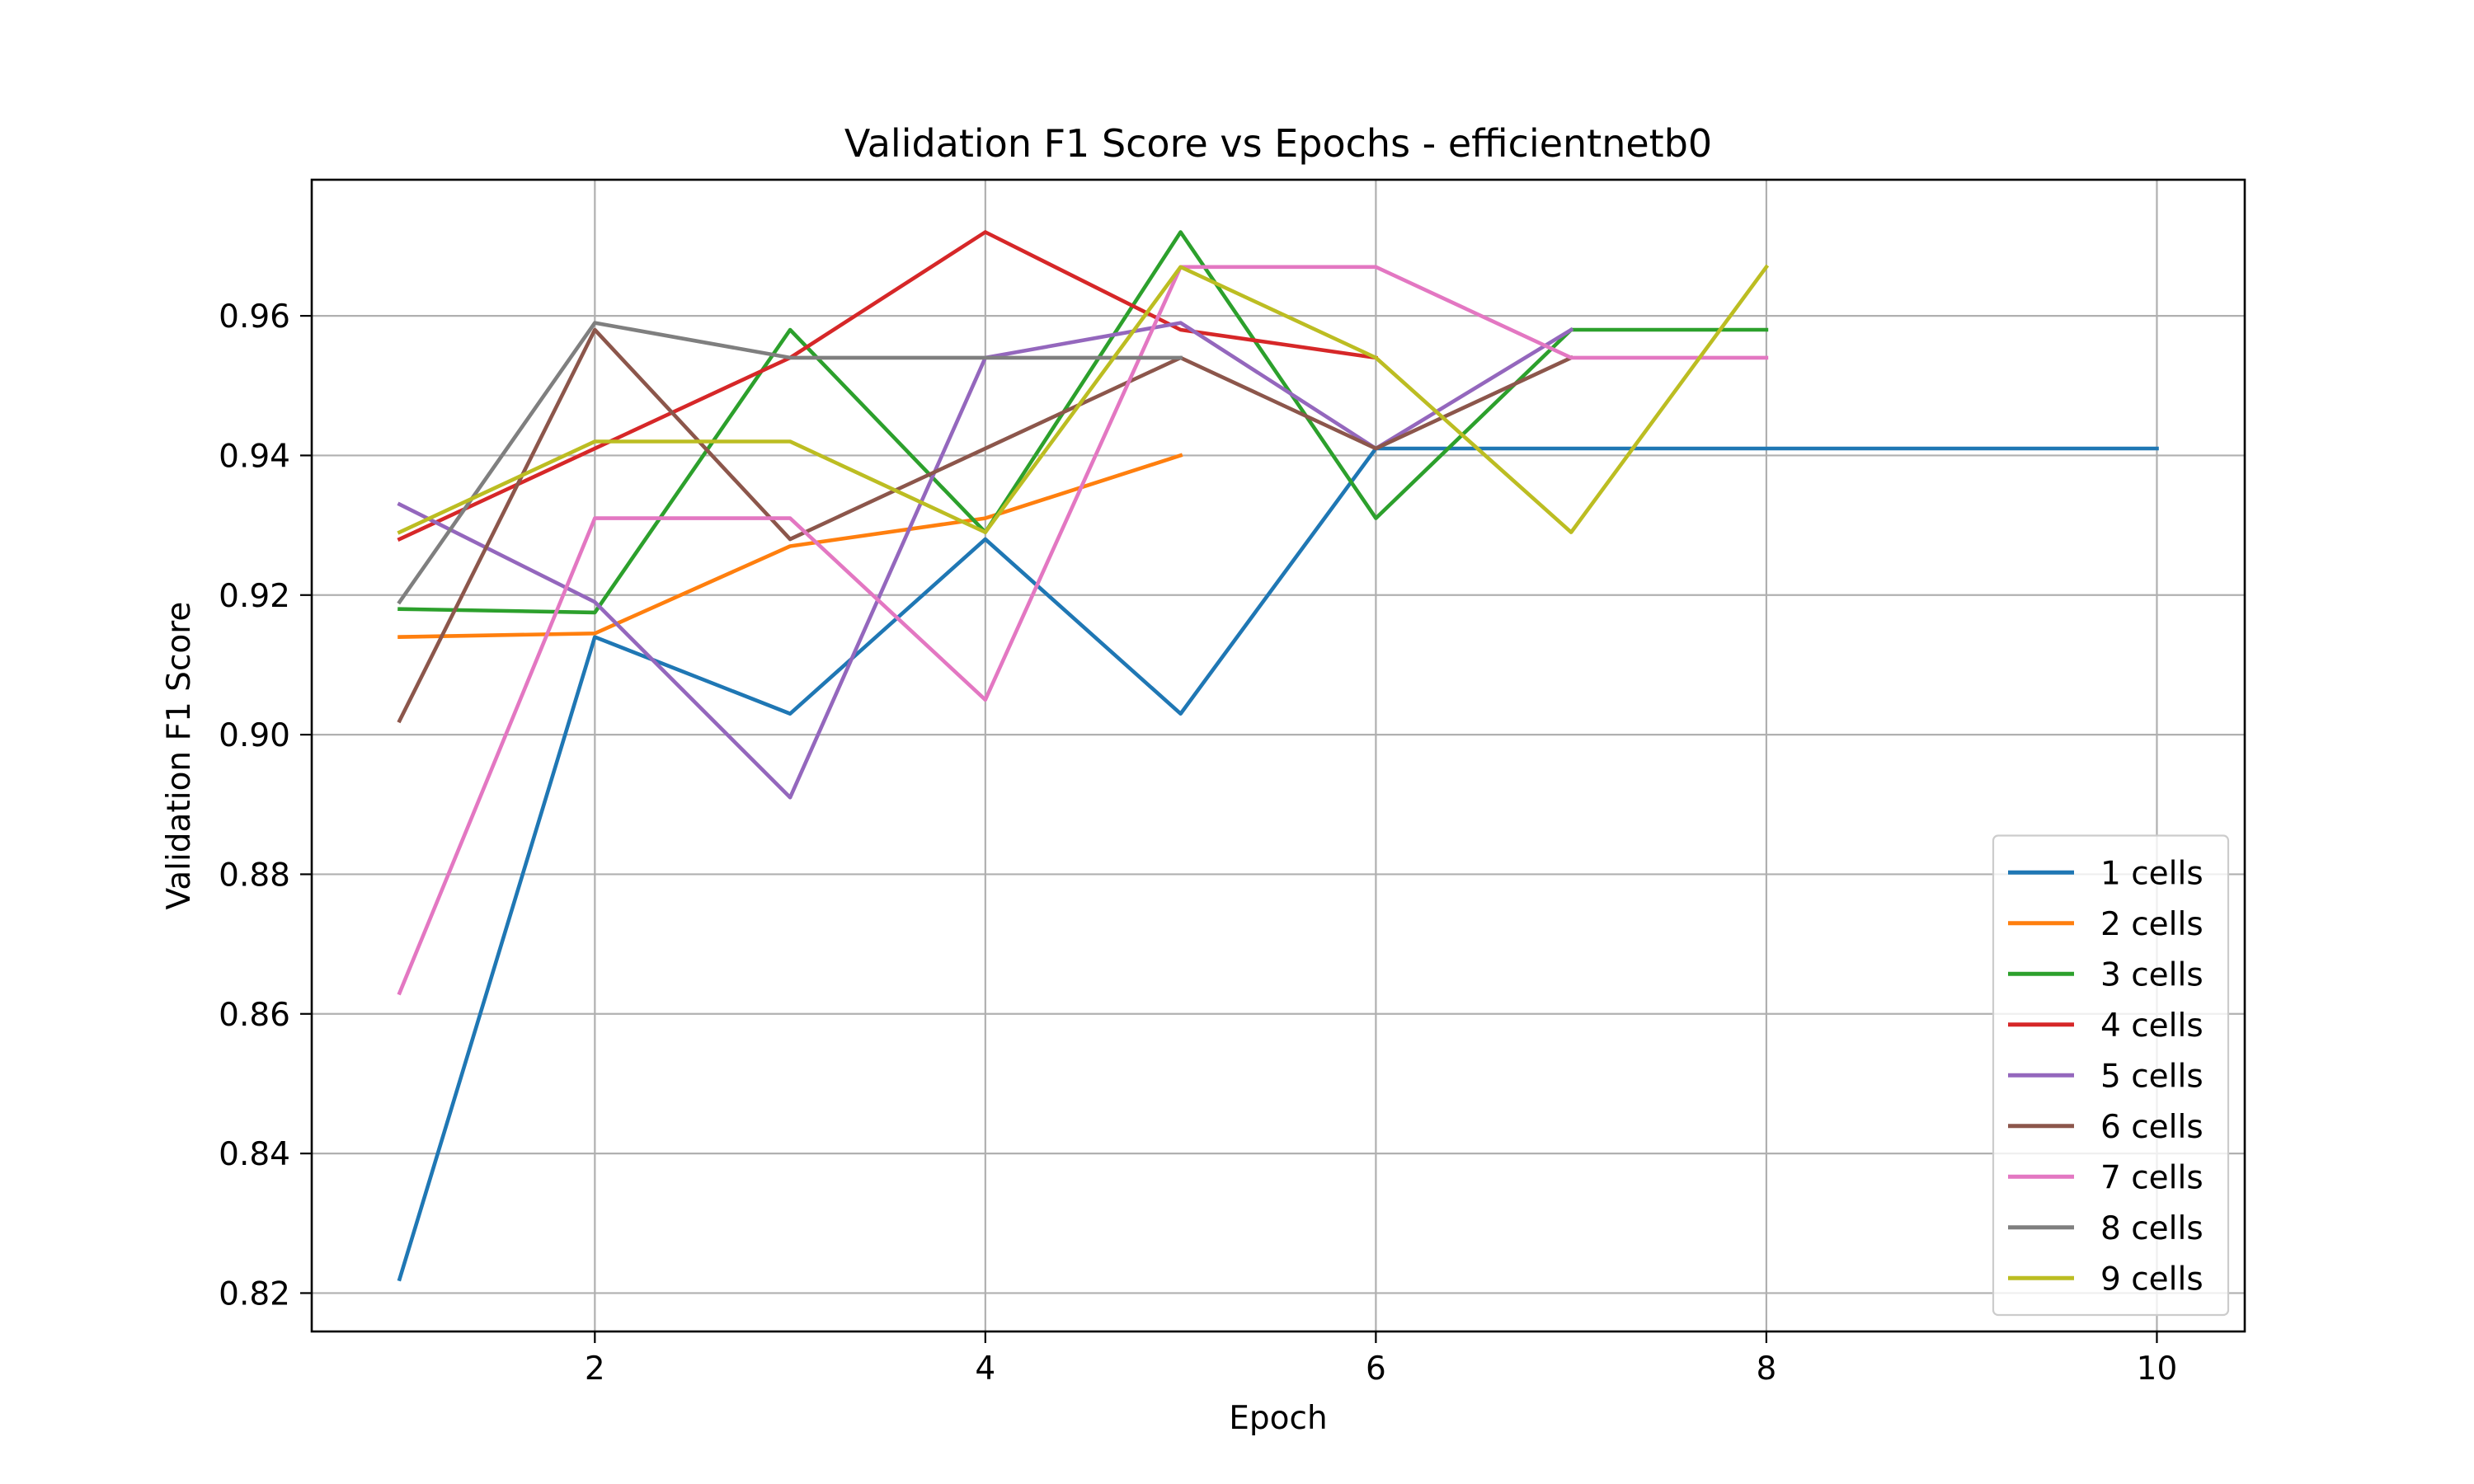 This screenshot has width=2474, height=1484. What do you see at coordinates (179, 756) in the screenshot?
I see `y-axis-label: Validation F1 Score` at bounding box center [179, 756].